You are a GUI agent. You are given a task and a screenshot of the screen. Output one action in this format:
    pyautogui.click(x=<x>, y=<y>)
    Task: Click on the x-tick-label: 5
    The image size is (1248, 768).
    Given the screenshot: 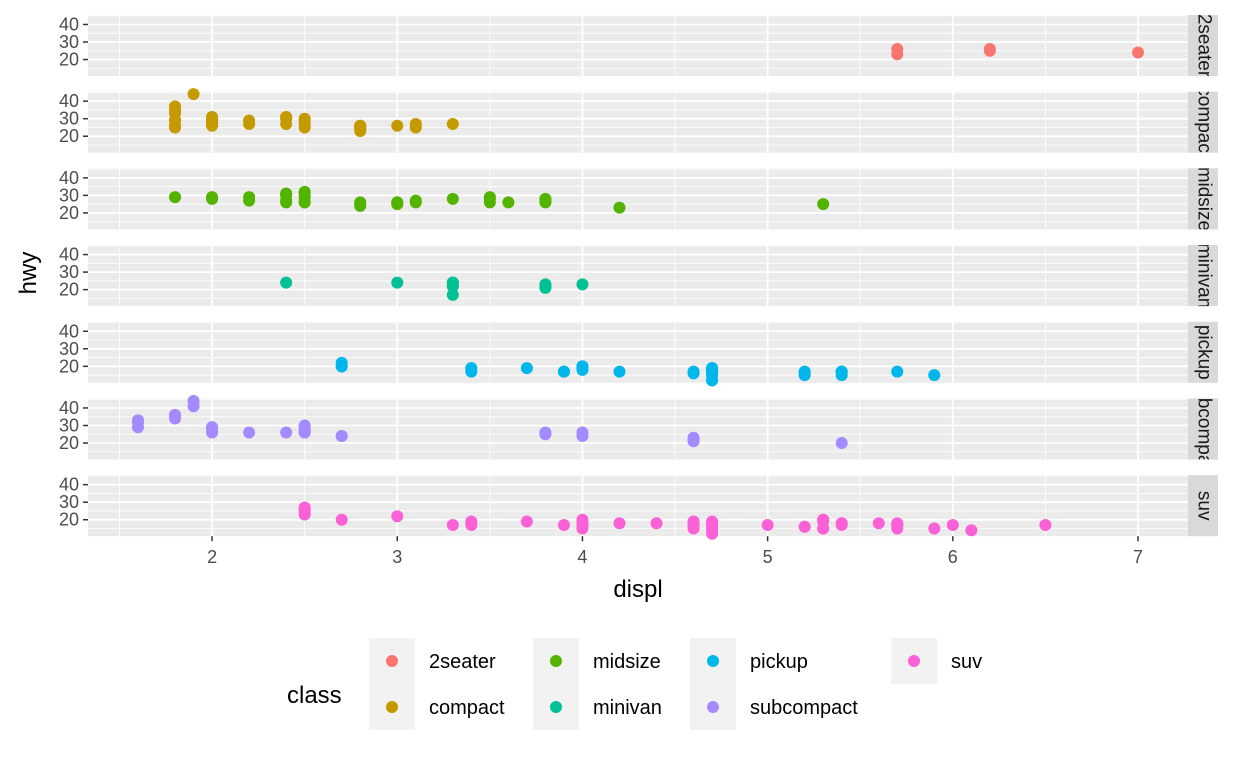 What is the action you would take?
    pyautogui.click(x=768, y=557)
    